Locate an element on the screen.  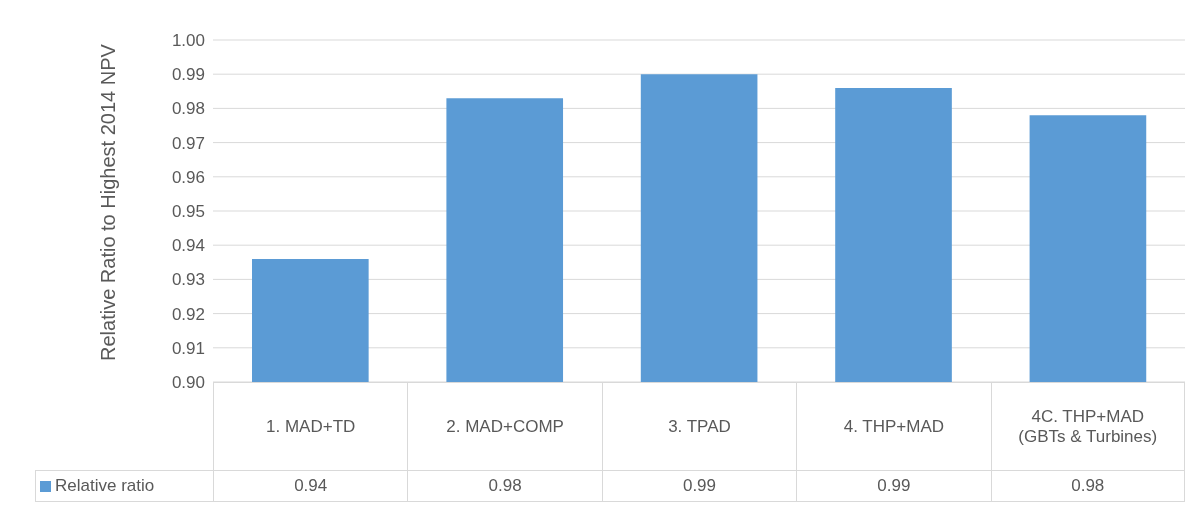
y-tick-label: 0.99 is located at coordinates (188, 75).